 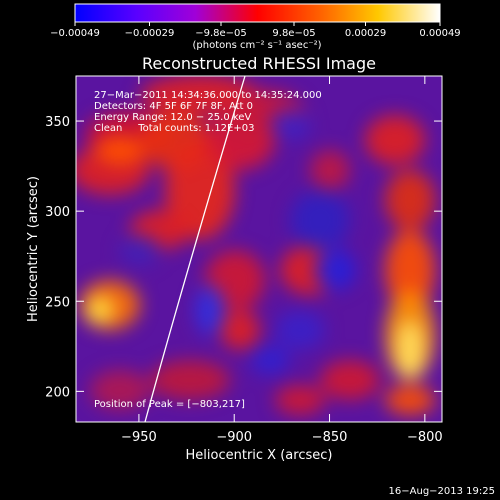 What do you see at coordinates (174, 128) in the screenshot?
I see `info-line-counts: Clean Total counts: 1.12E+03` at bounding box center [174, 128].